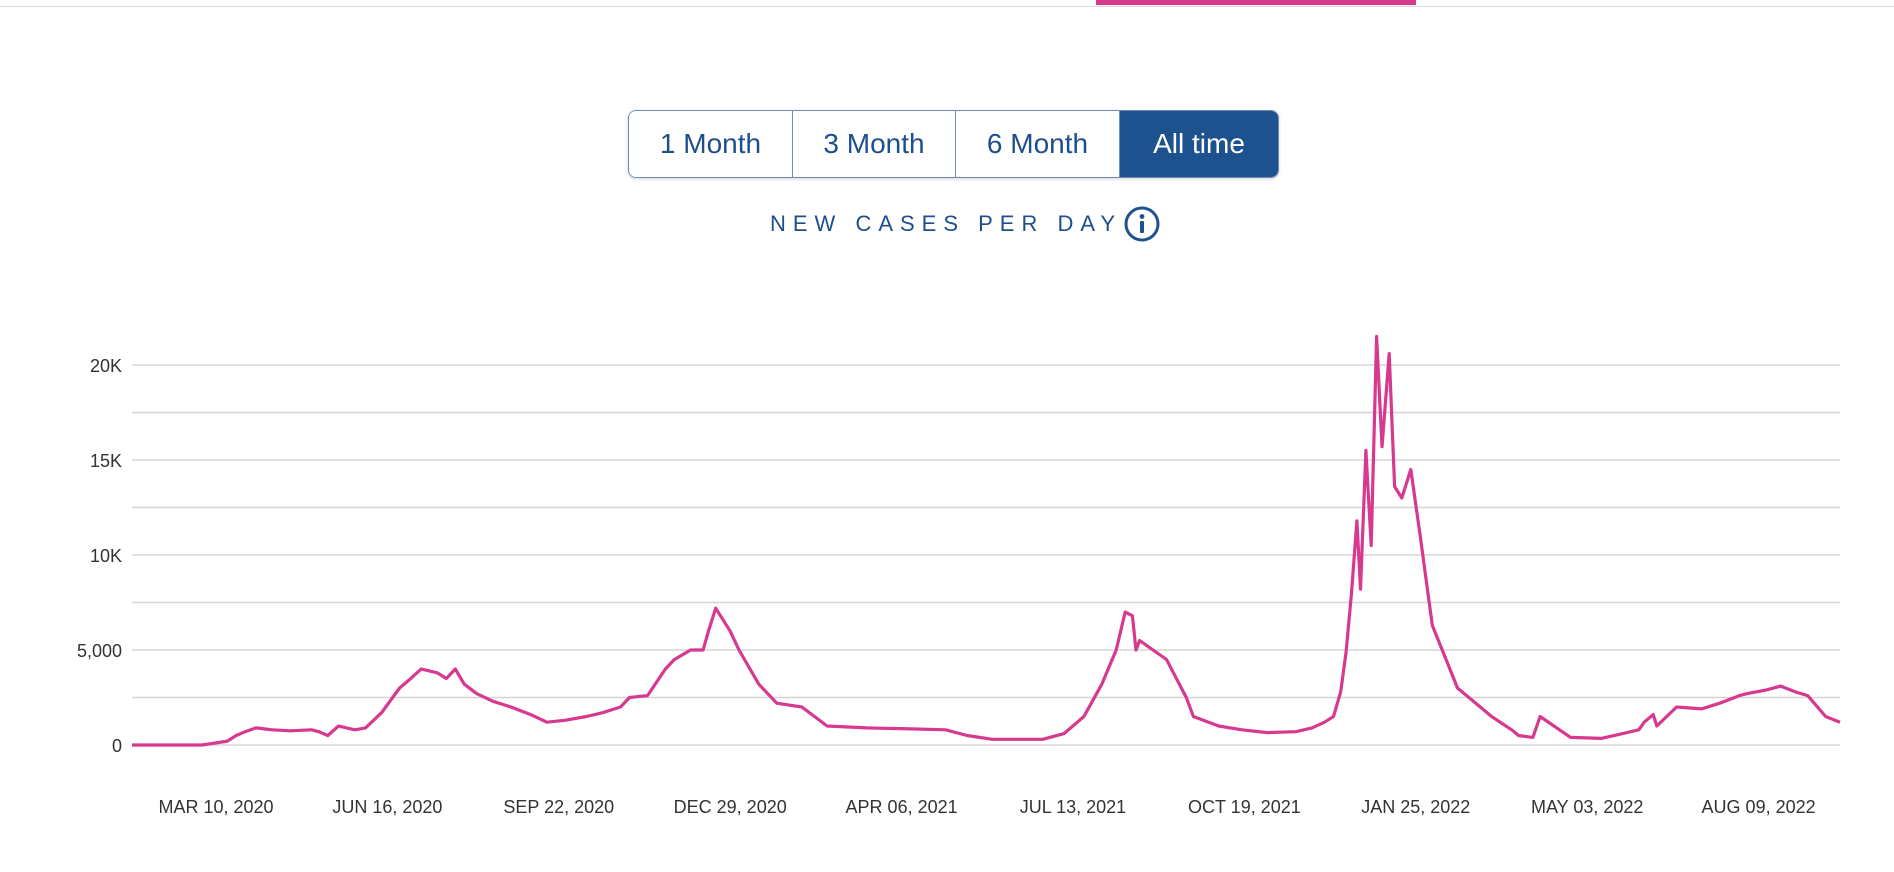 The height and width of the screenshot is (872, 1894). Describe the element at coordinates (1256, 2) in the screenshot. I see `active-tab-indicator` at that location.